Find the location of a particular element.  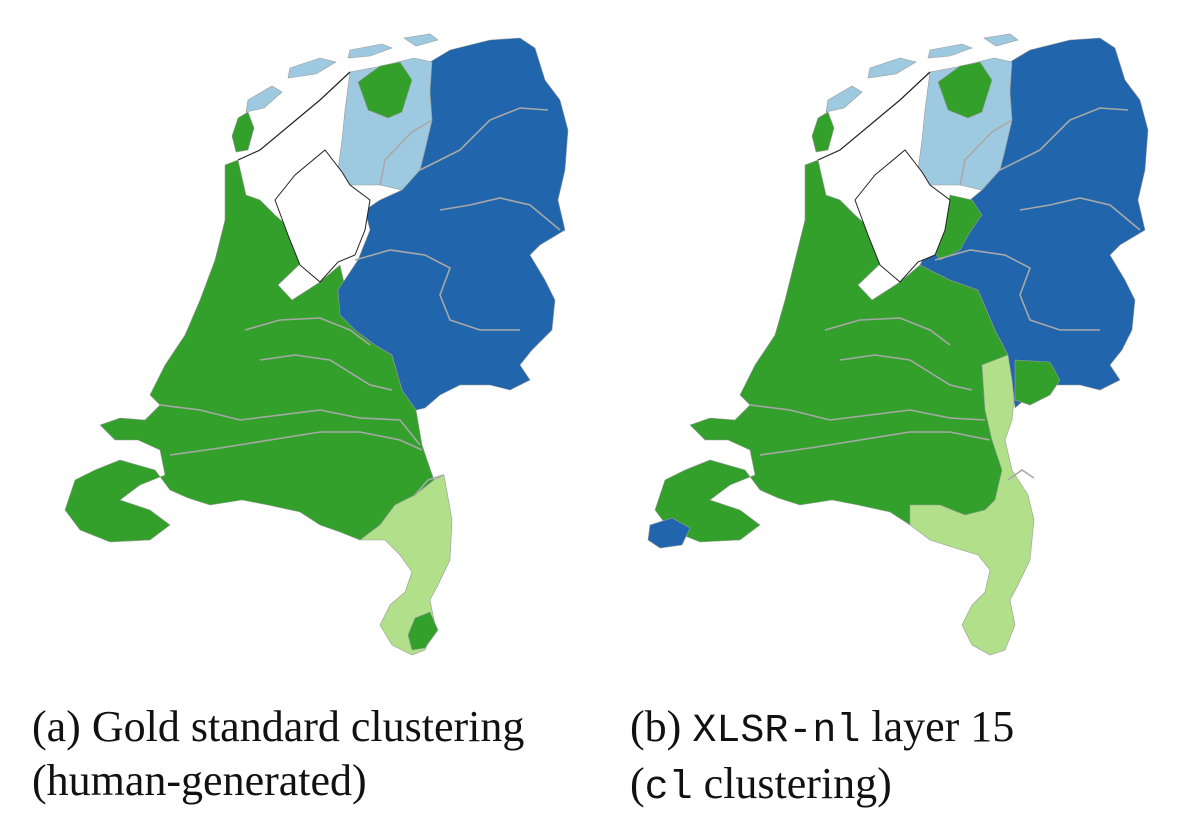

caption-b-suffix: layer 15 is located at coordinates (937, 726).